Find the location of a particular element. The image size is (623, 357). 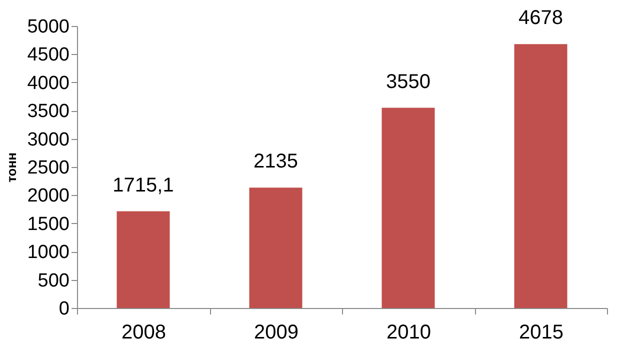

y-tick-label: 4000 is located at coordinates (48, 83).